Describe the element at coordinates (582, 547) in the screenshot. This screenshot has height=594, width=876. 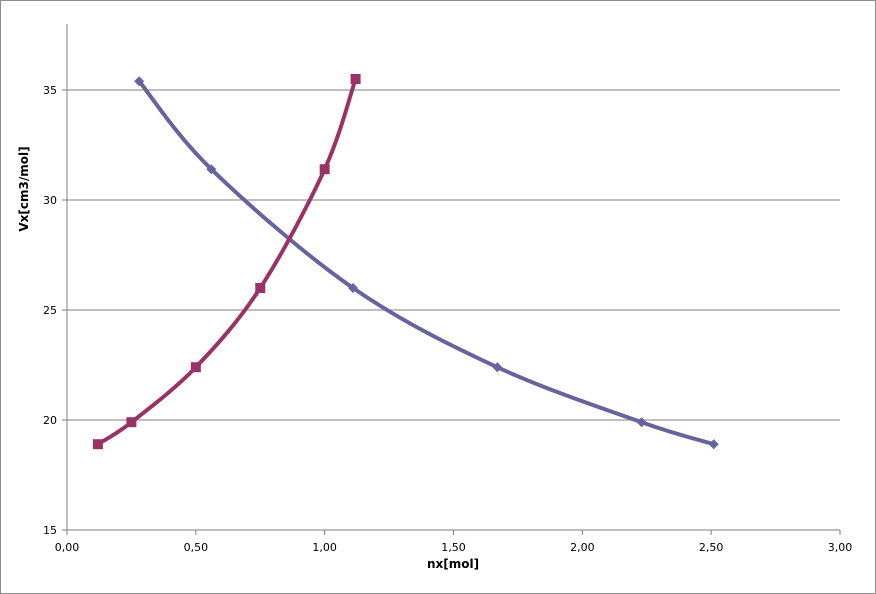
I see `x-tick-label: 2,00` at that location.